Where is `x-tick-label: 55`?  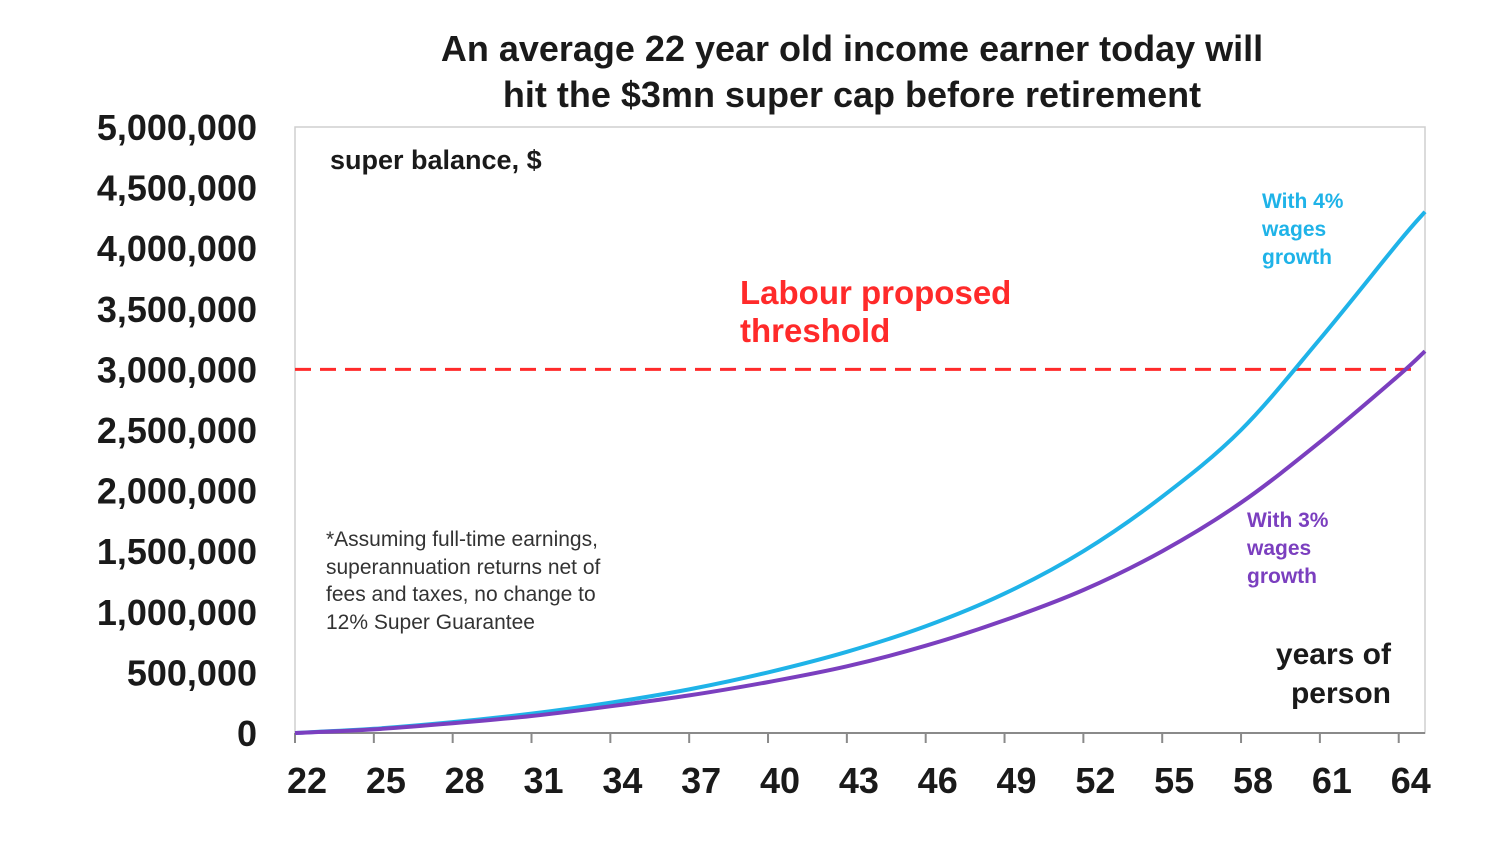 x-tick-label: 55 is located at coordinates (1174, 780).